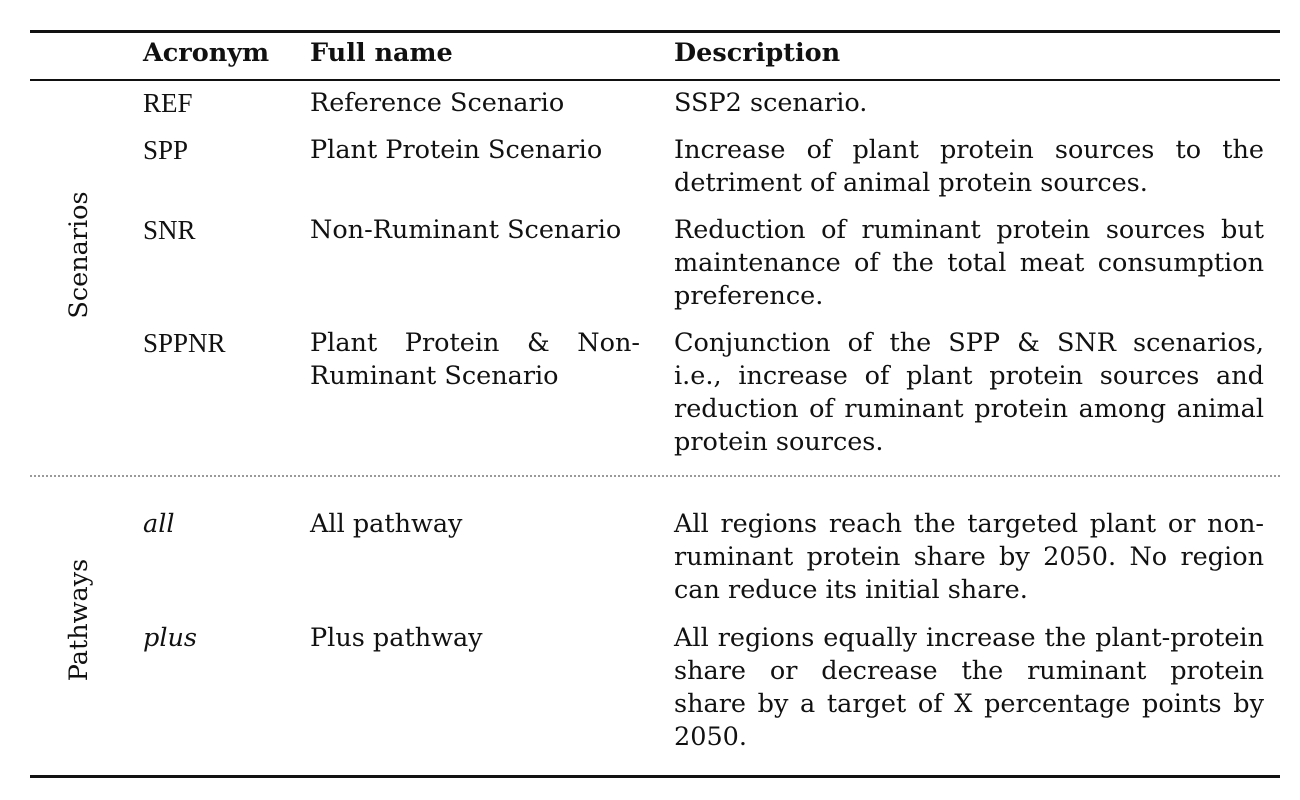 The image size is (1300, 800). What do you see at coordinates (381, 53) in the screenshot?
I see `header-full-name: Full name` at bounding box center [381, 53].